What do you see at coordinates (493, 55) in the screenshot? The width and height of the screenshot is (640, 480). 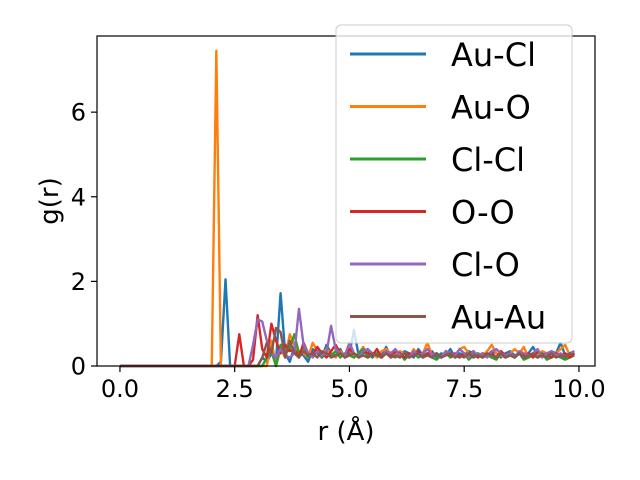 I see `legend-label: Au-Cl` at bounding box center [493, 55].